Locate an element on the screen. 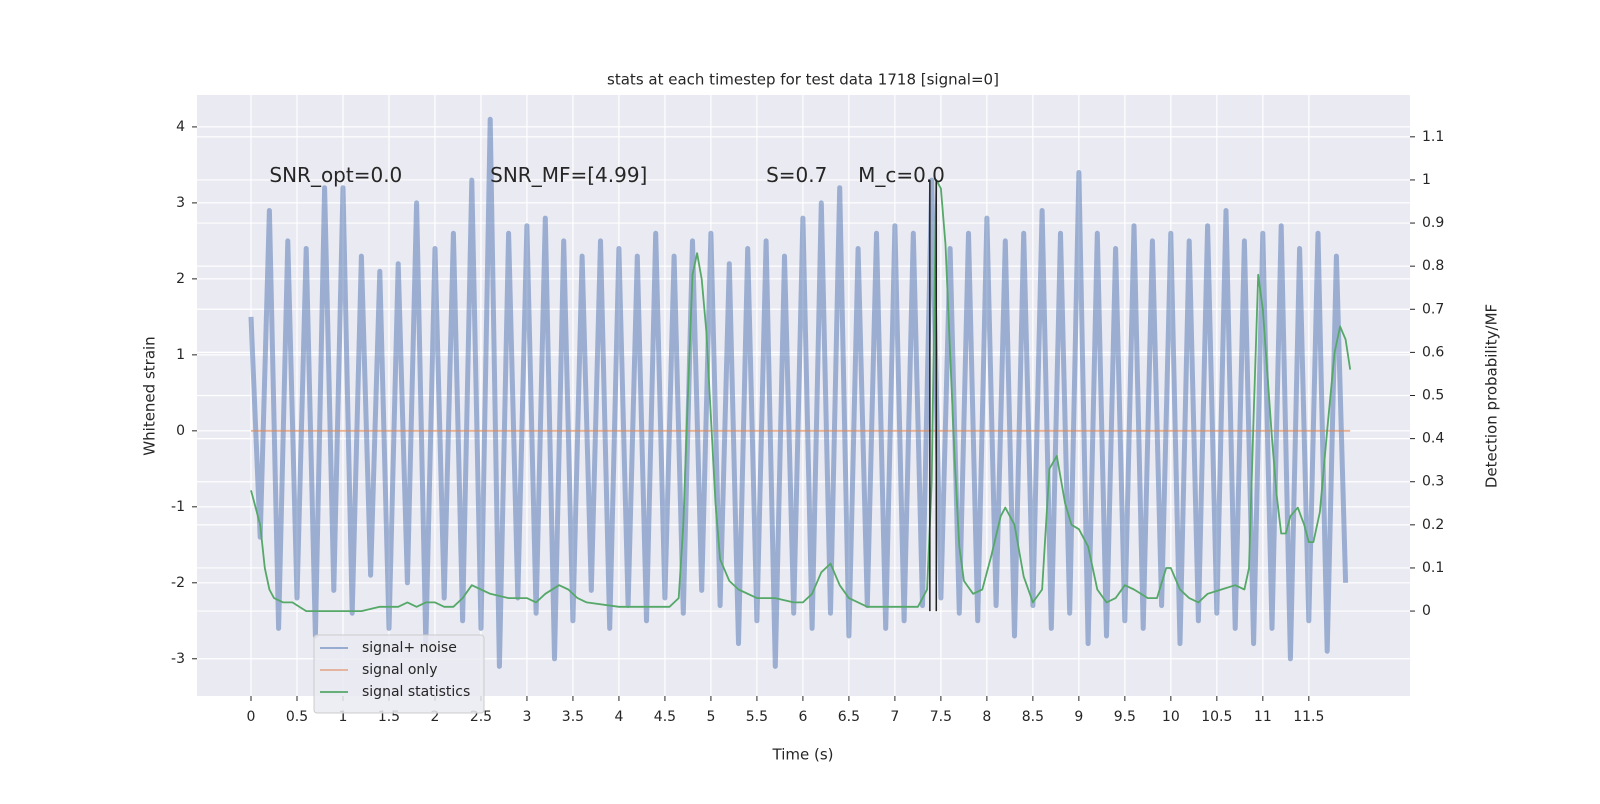  x-tick-label: 11.5 is located at coordinates (1308, 717).